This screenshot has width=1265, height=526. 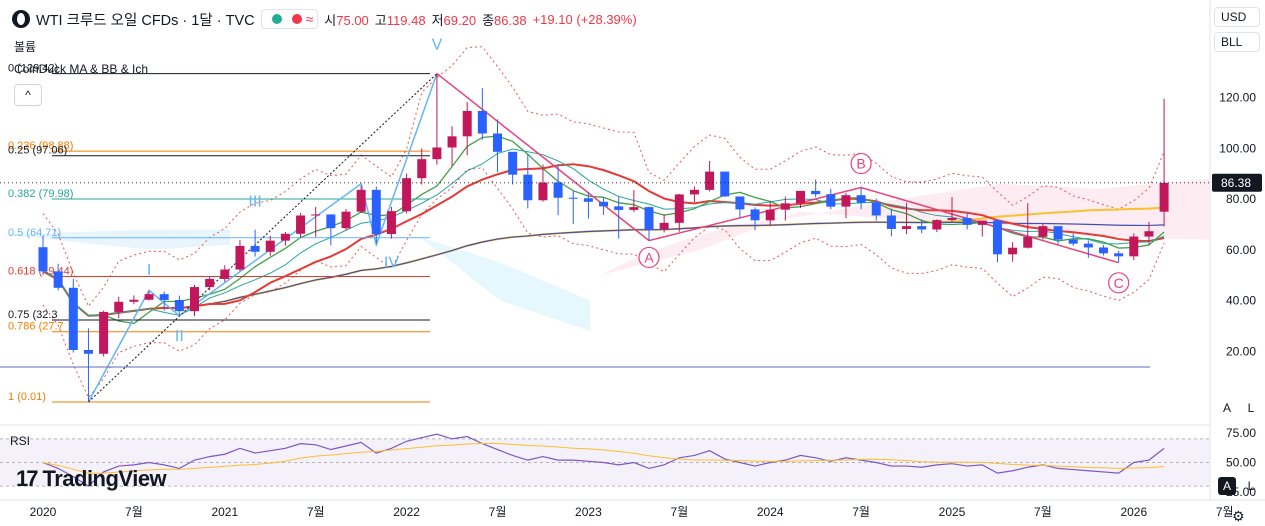 What do you see at coordinates (25, 47) in the screenshot?
I see `volume-legend: 볼륨` at bounding box center [25, 47].